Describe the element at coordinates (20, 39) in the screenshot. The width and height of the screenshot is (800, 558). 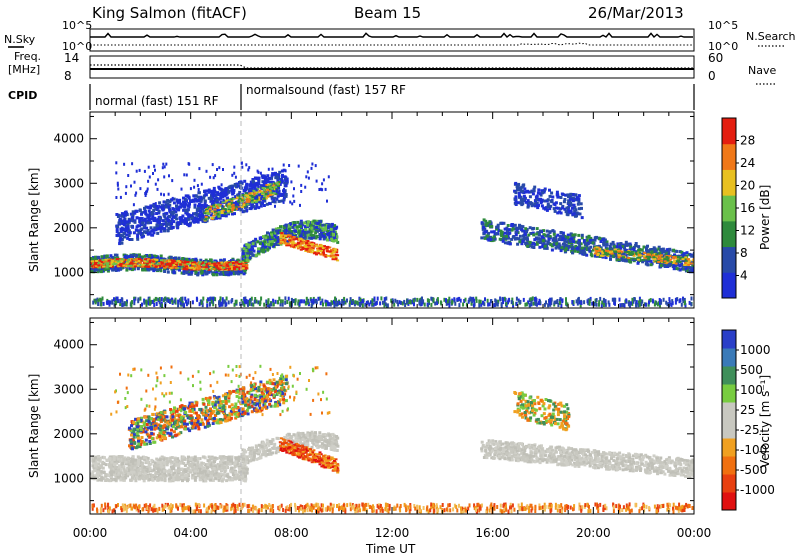
I see `sky-label: N.Sky` at that location.